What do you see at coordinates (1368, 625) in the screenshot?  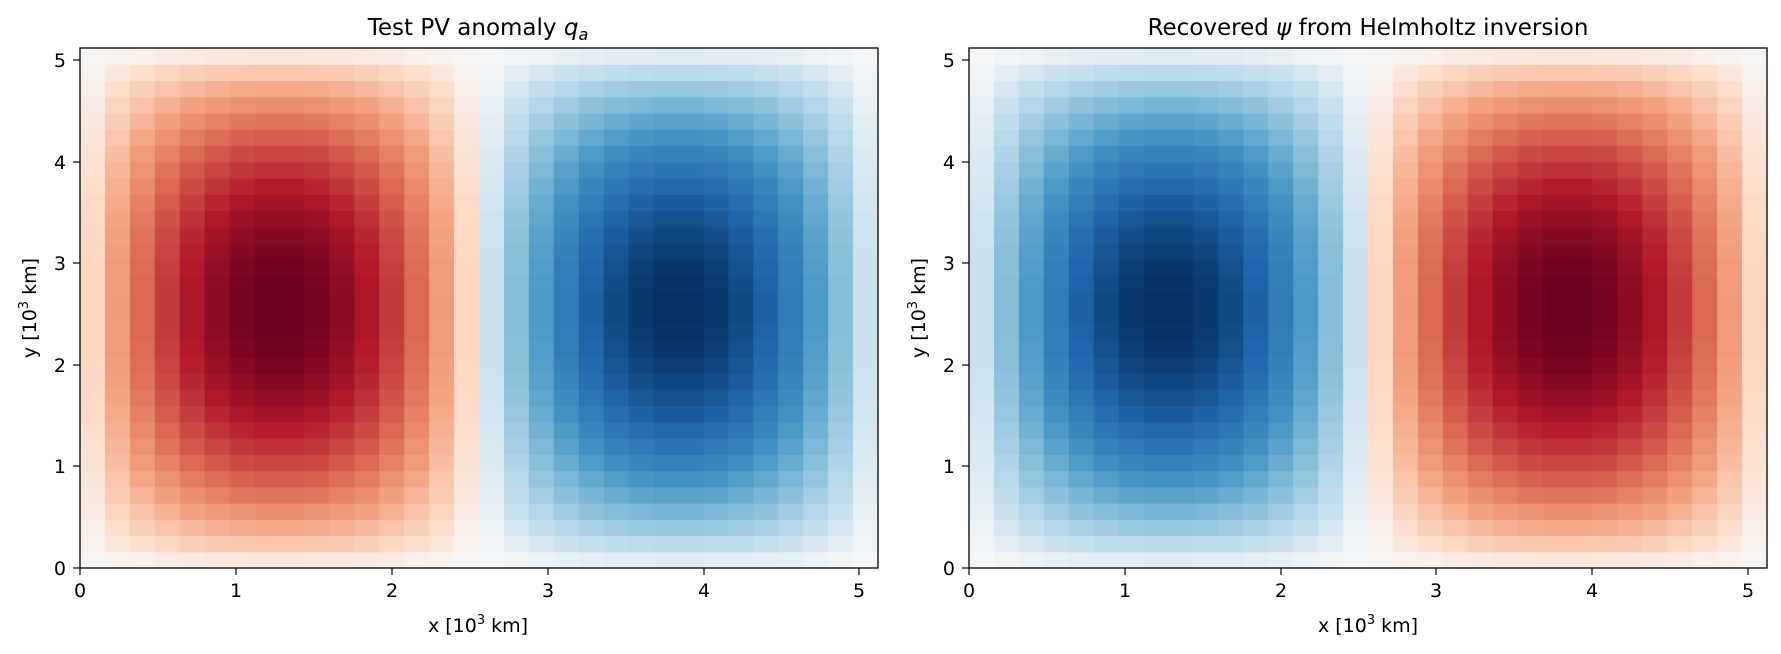 I see `panel-2-x-axis-label: x [103 km]` at bounding box center [1368, 625].